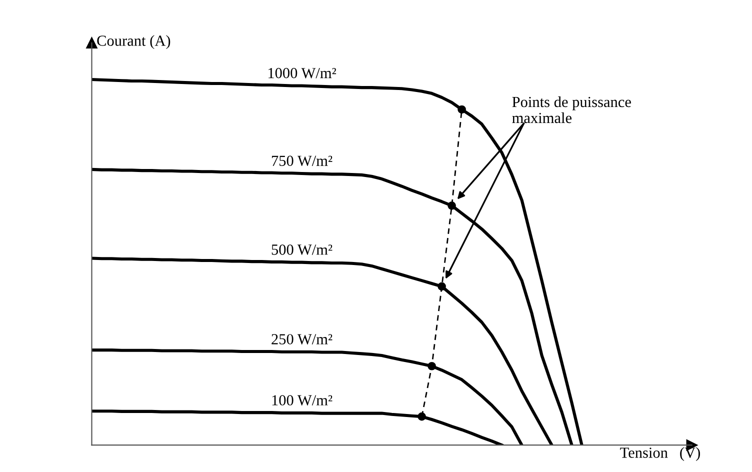 The width and height of the screenshot is (752, 472). What do you see at coordinates (302, 339) in the screenshot?
I see `series-label: 250 W/m²` at bounding box center [302, 339].